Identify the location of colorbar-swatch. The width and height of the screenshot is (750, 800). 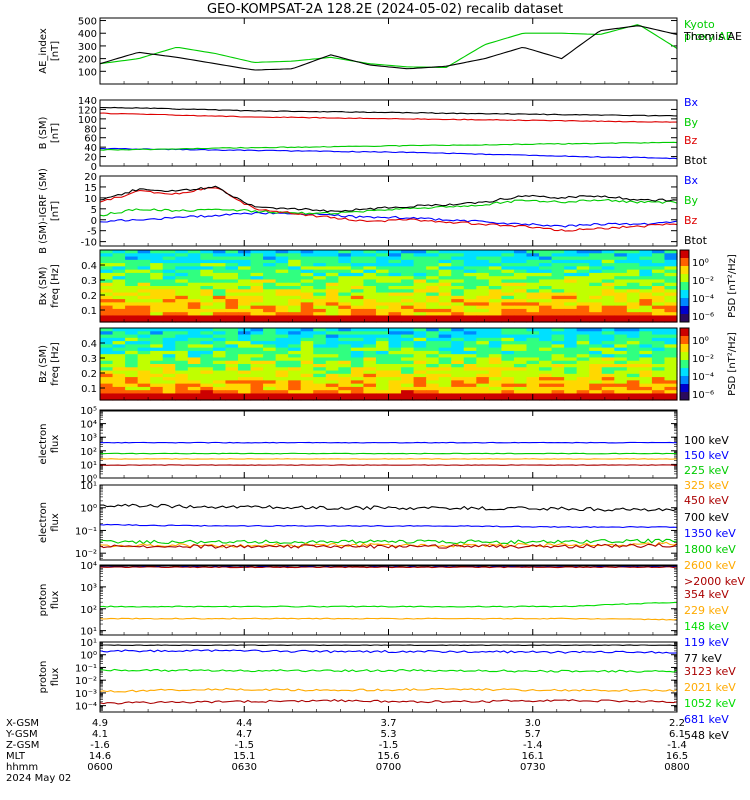
(684, 278).